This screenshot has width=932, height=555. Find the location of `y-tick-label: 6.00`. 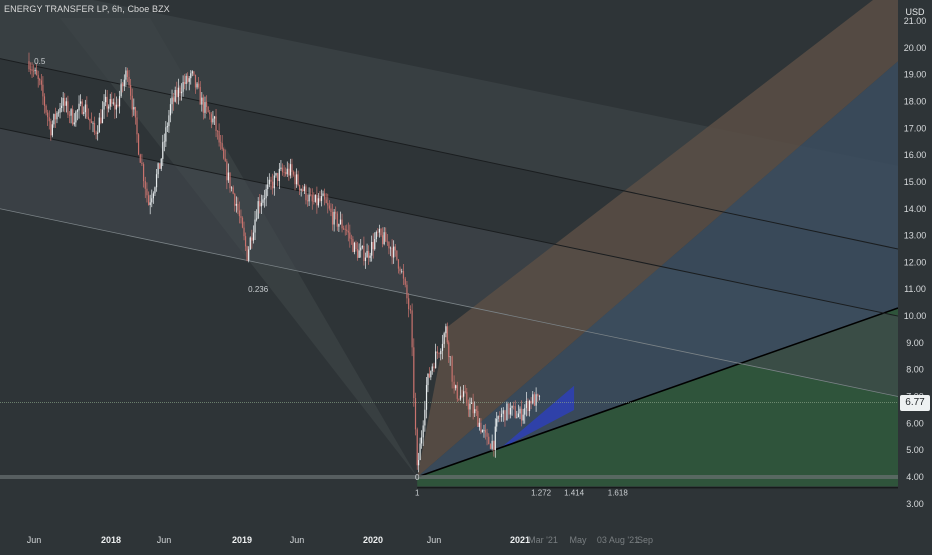

y-tick-label: 6.00 is located at coordinates (915, 423).